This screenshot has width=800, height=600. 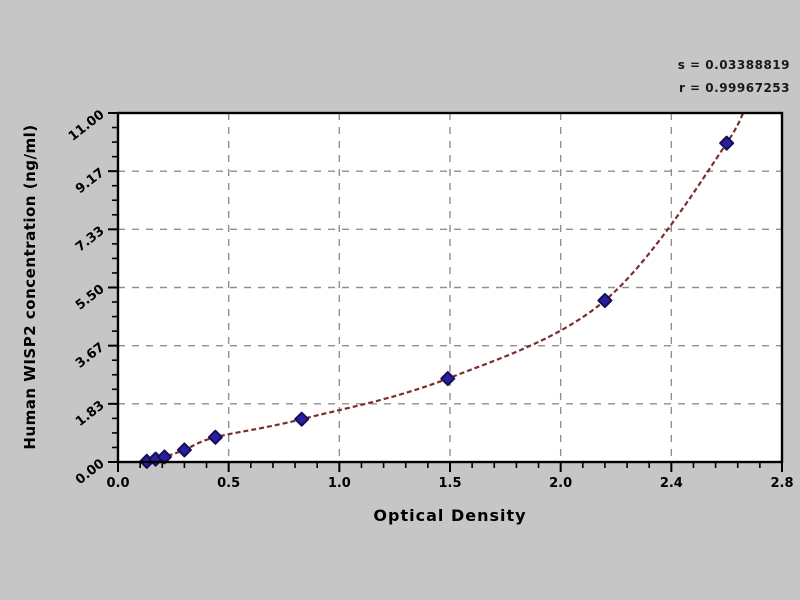 What do you see at coordinates (90, 414) in the screenshot?
I see `y-tick-label: 1.83` at bounding box center [90, 414].